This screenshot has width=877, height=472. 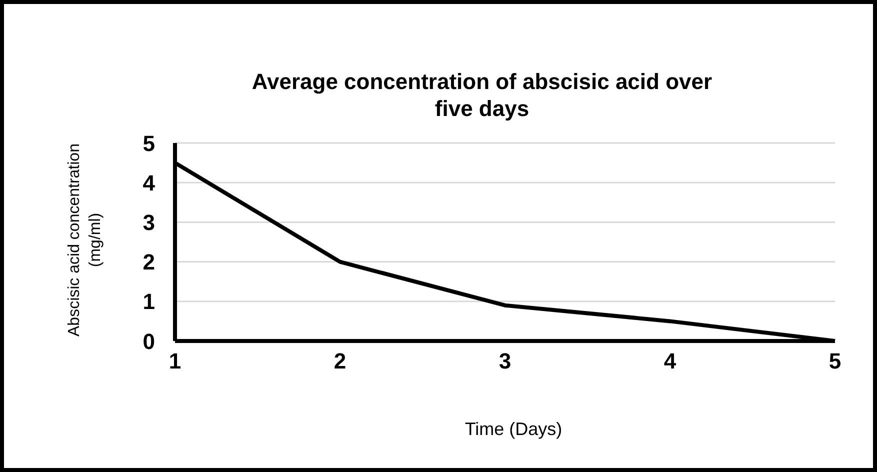 I want to click on chart-title: Average concentration of abscisic acid over five days, so click(x=482, y=95).